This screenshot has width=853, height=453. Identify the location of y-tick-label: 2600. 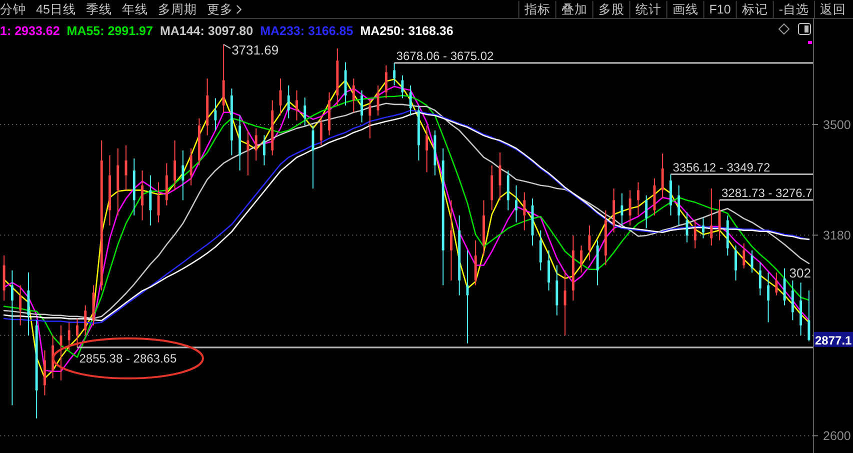
(837, 436).